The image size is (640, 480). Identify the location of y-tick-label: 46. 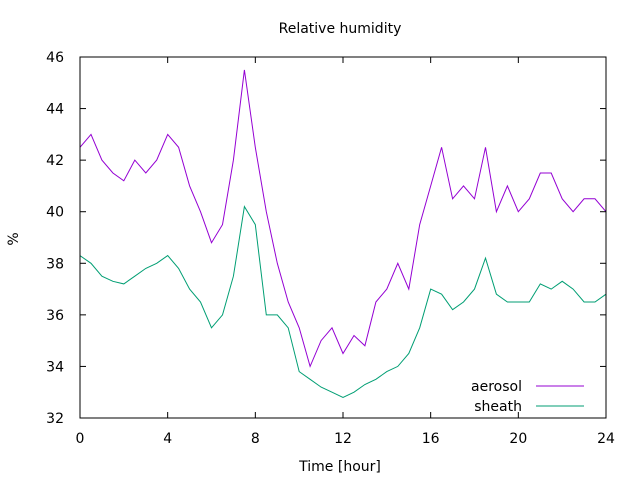
(55, 58).